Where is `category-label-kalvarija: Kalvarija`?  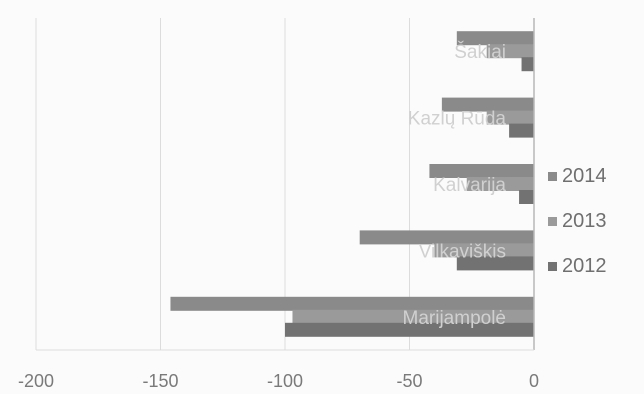
category-label-kalvarija: Kalvarija is located at coordinates (469, 185).